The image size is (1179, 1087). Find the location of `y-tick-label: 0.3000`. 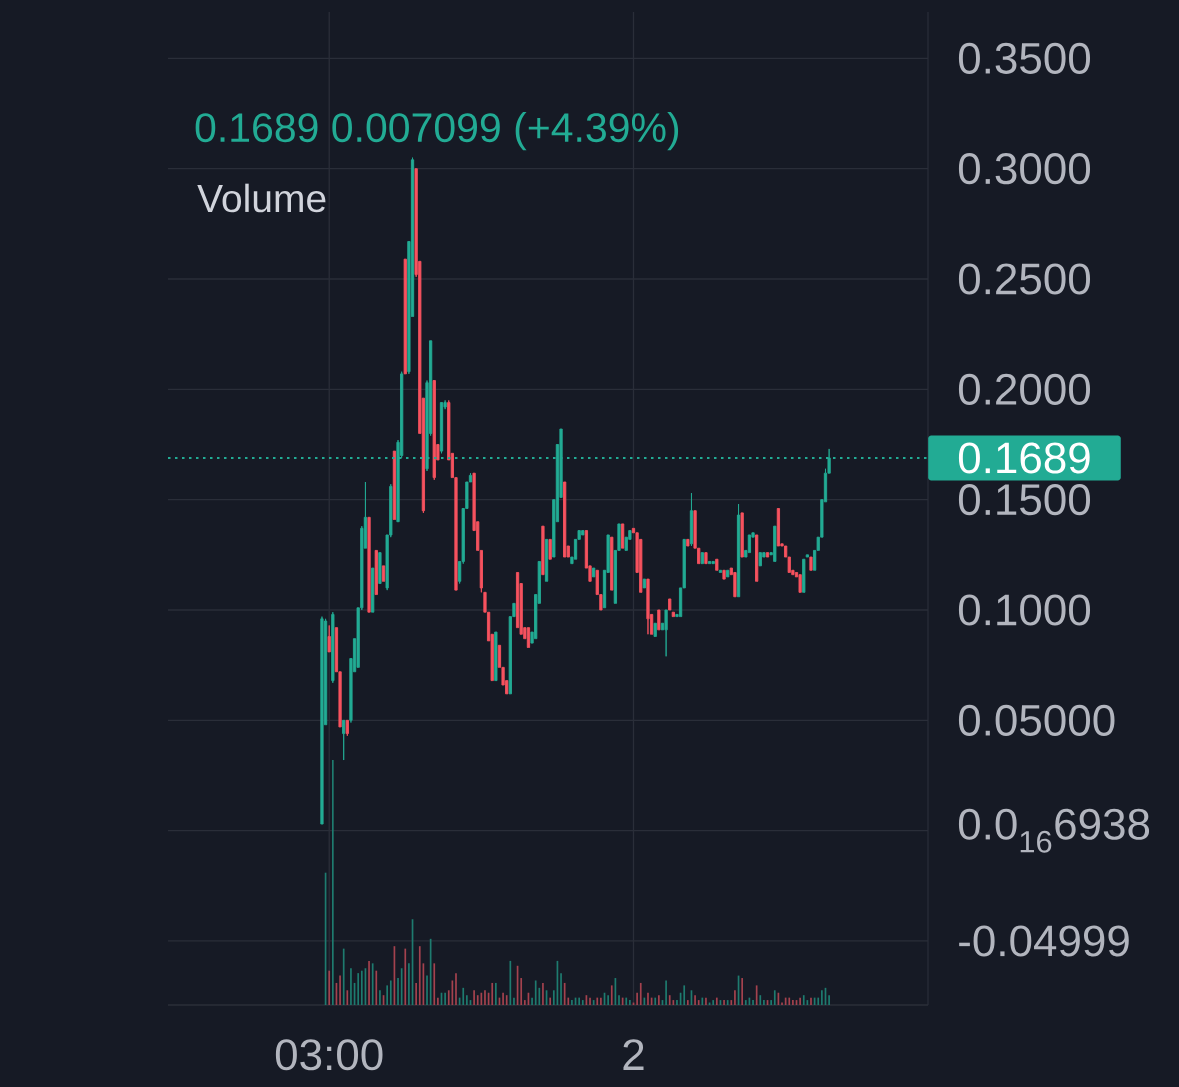

y-tick-label: 0.3000 is located at coordinates (1024, 169).